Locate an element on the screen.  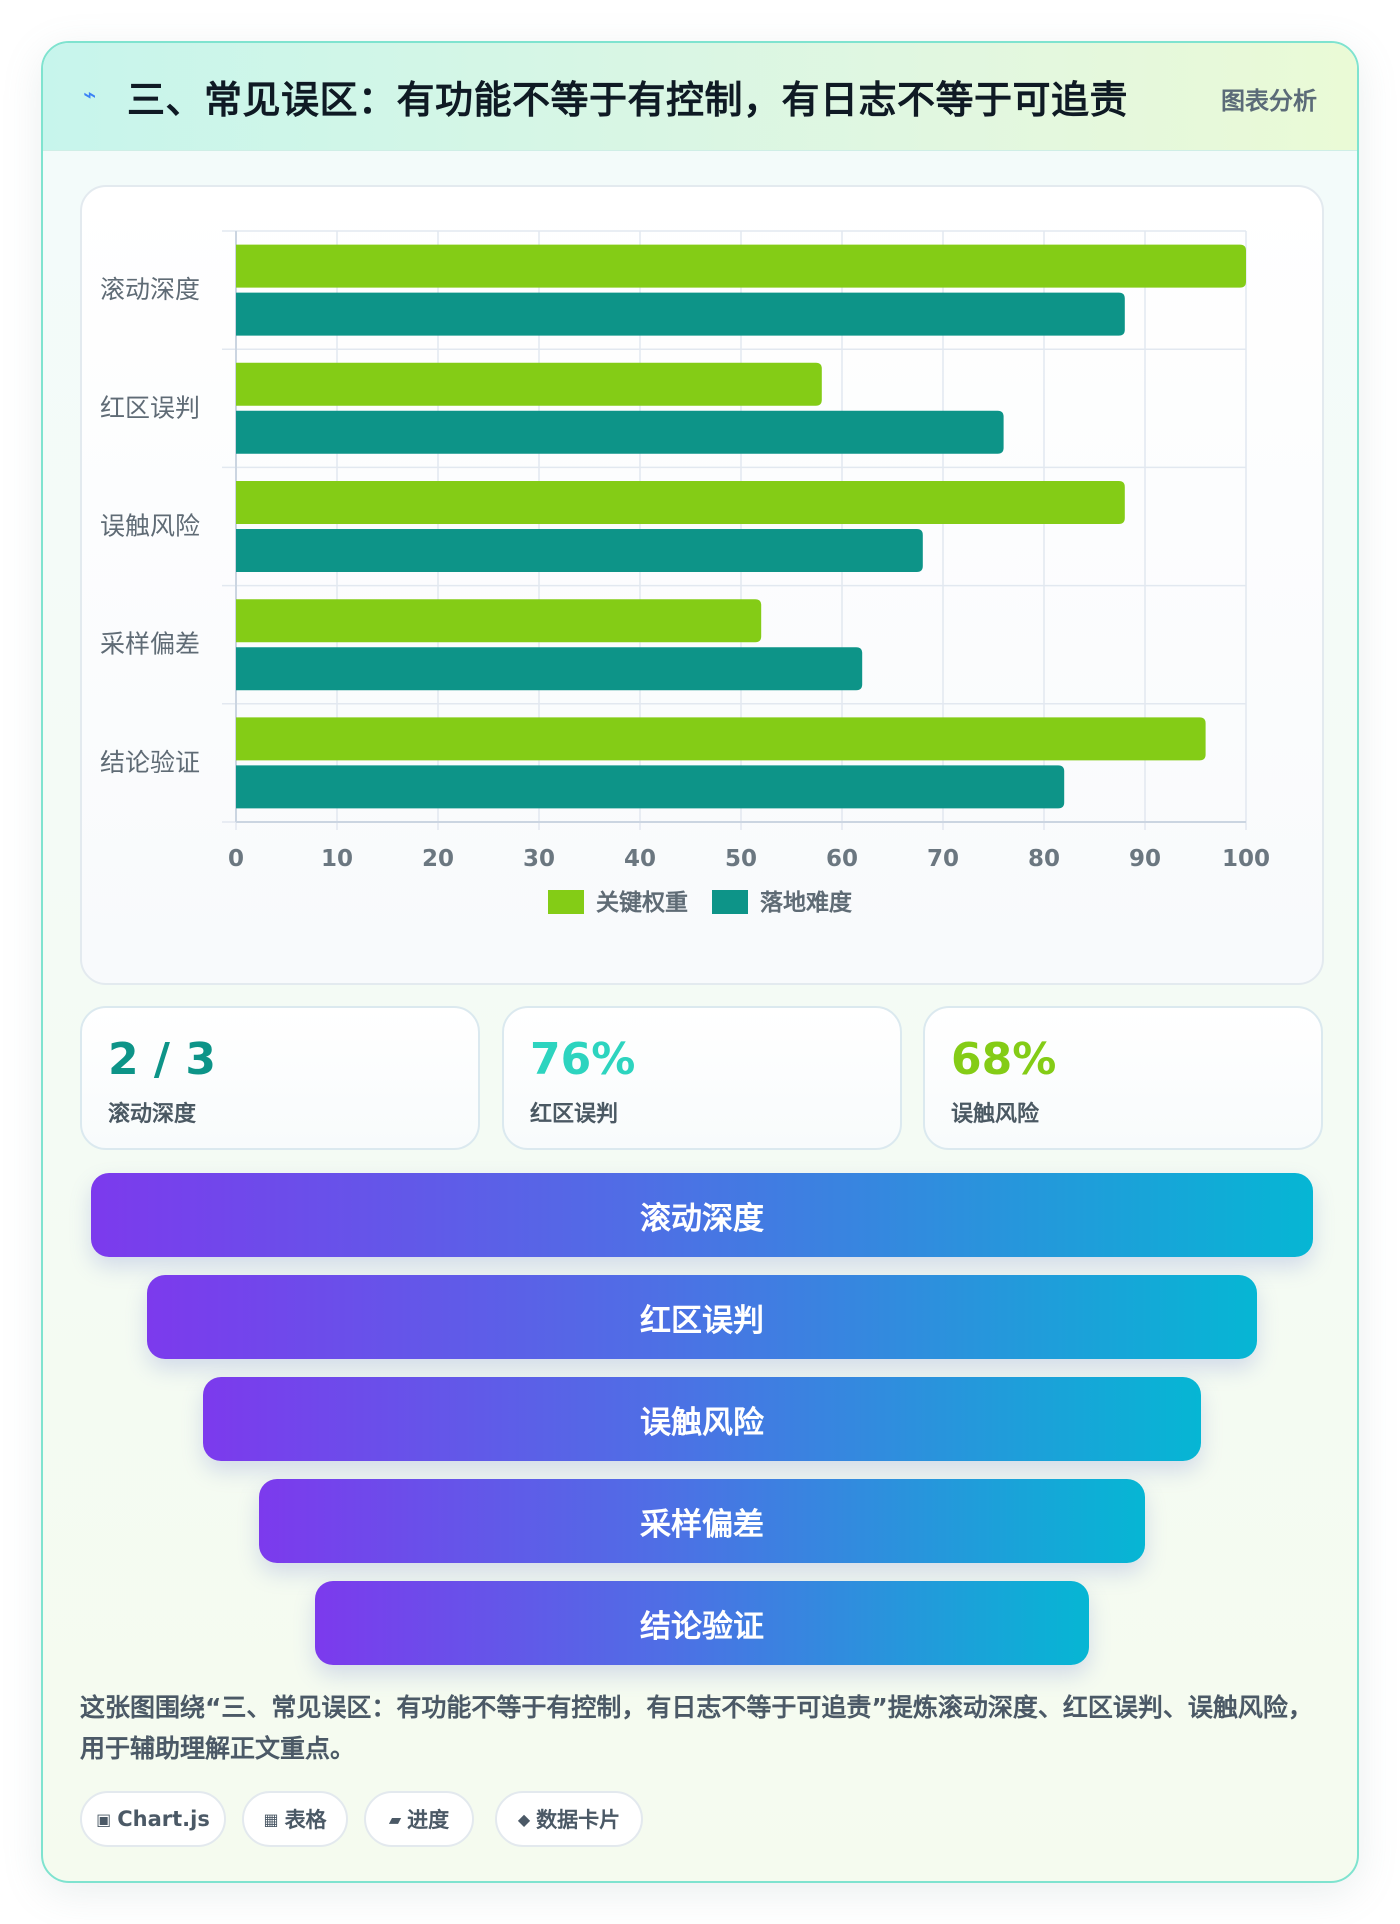
stat-value: 2 / 3 is located at coordinates (162, 1059).